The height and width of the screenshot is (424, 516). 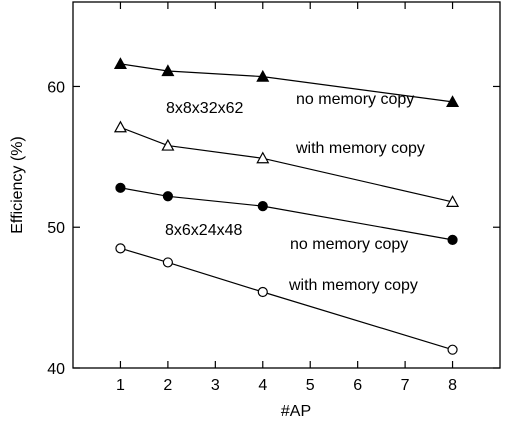 I want to click on x-tick-label: 7, so click(x=405, y=385).